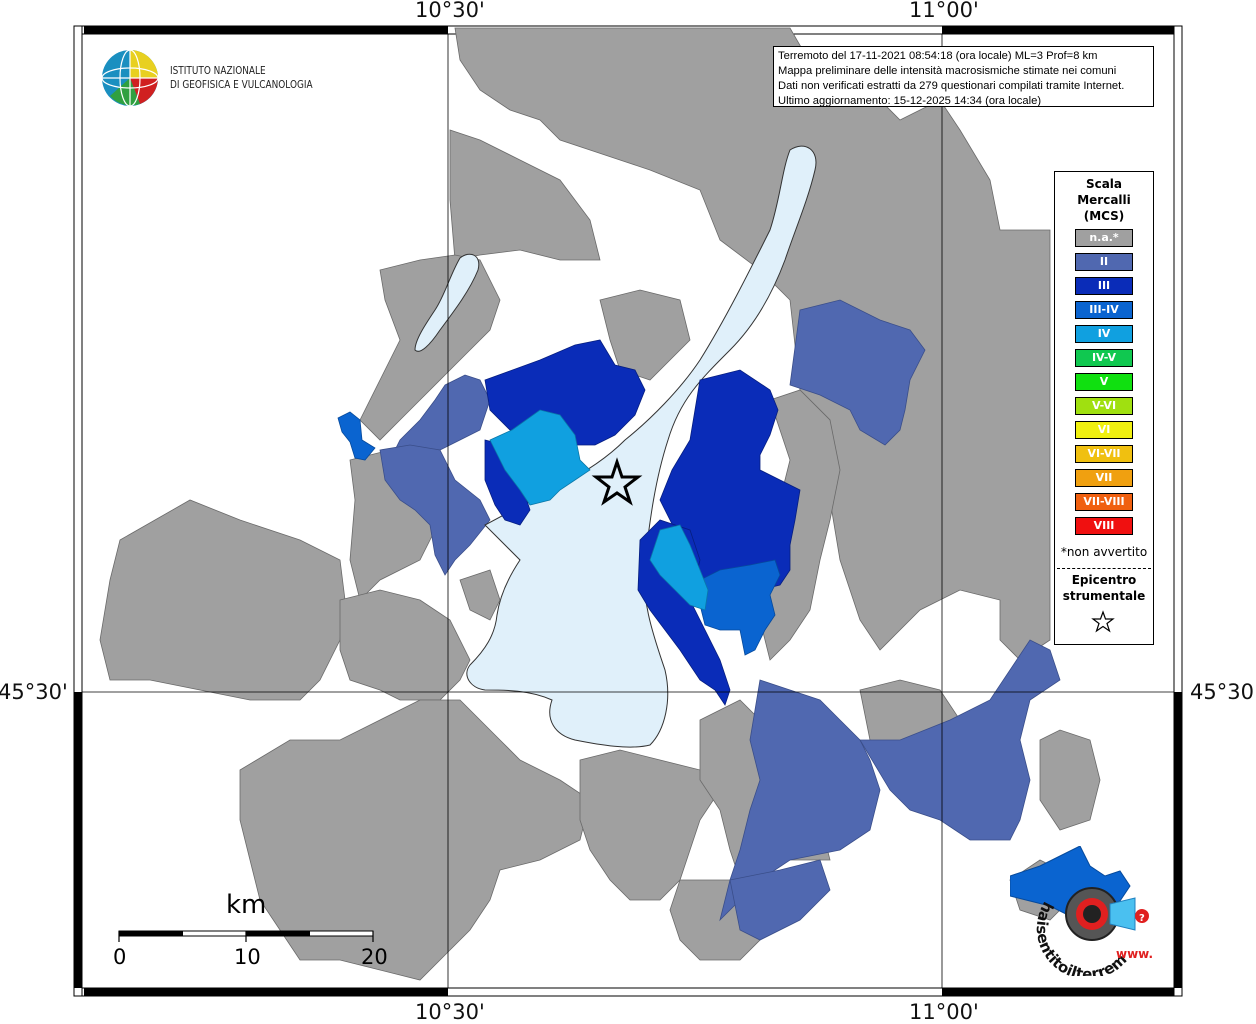 Image resolution: width=1256 pixels, height=1024 pixels. I want to click on hst-logo-url: www., so click(1134, 954).